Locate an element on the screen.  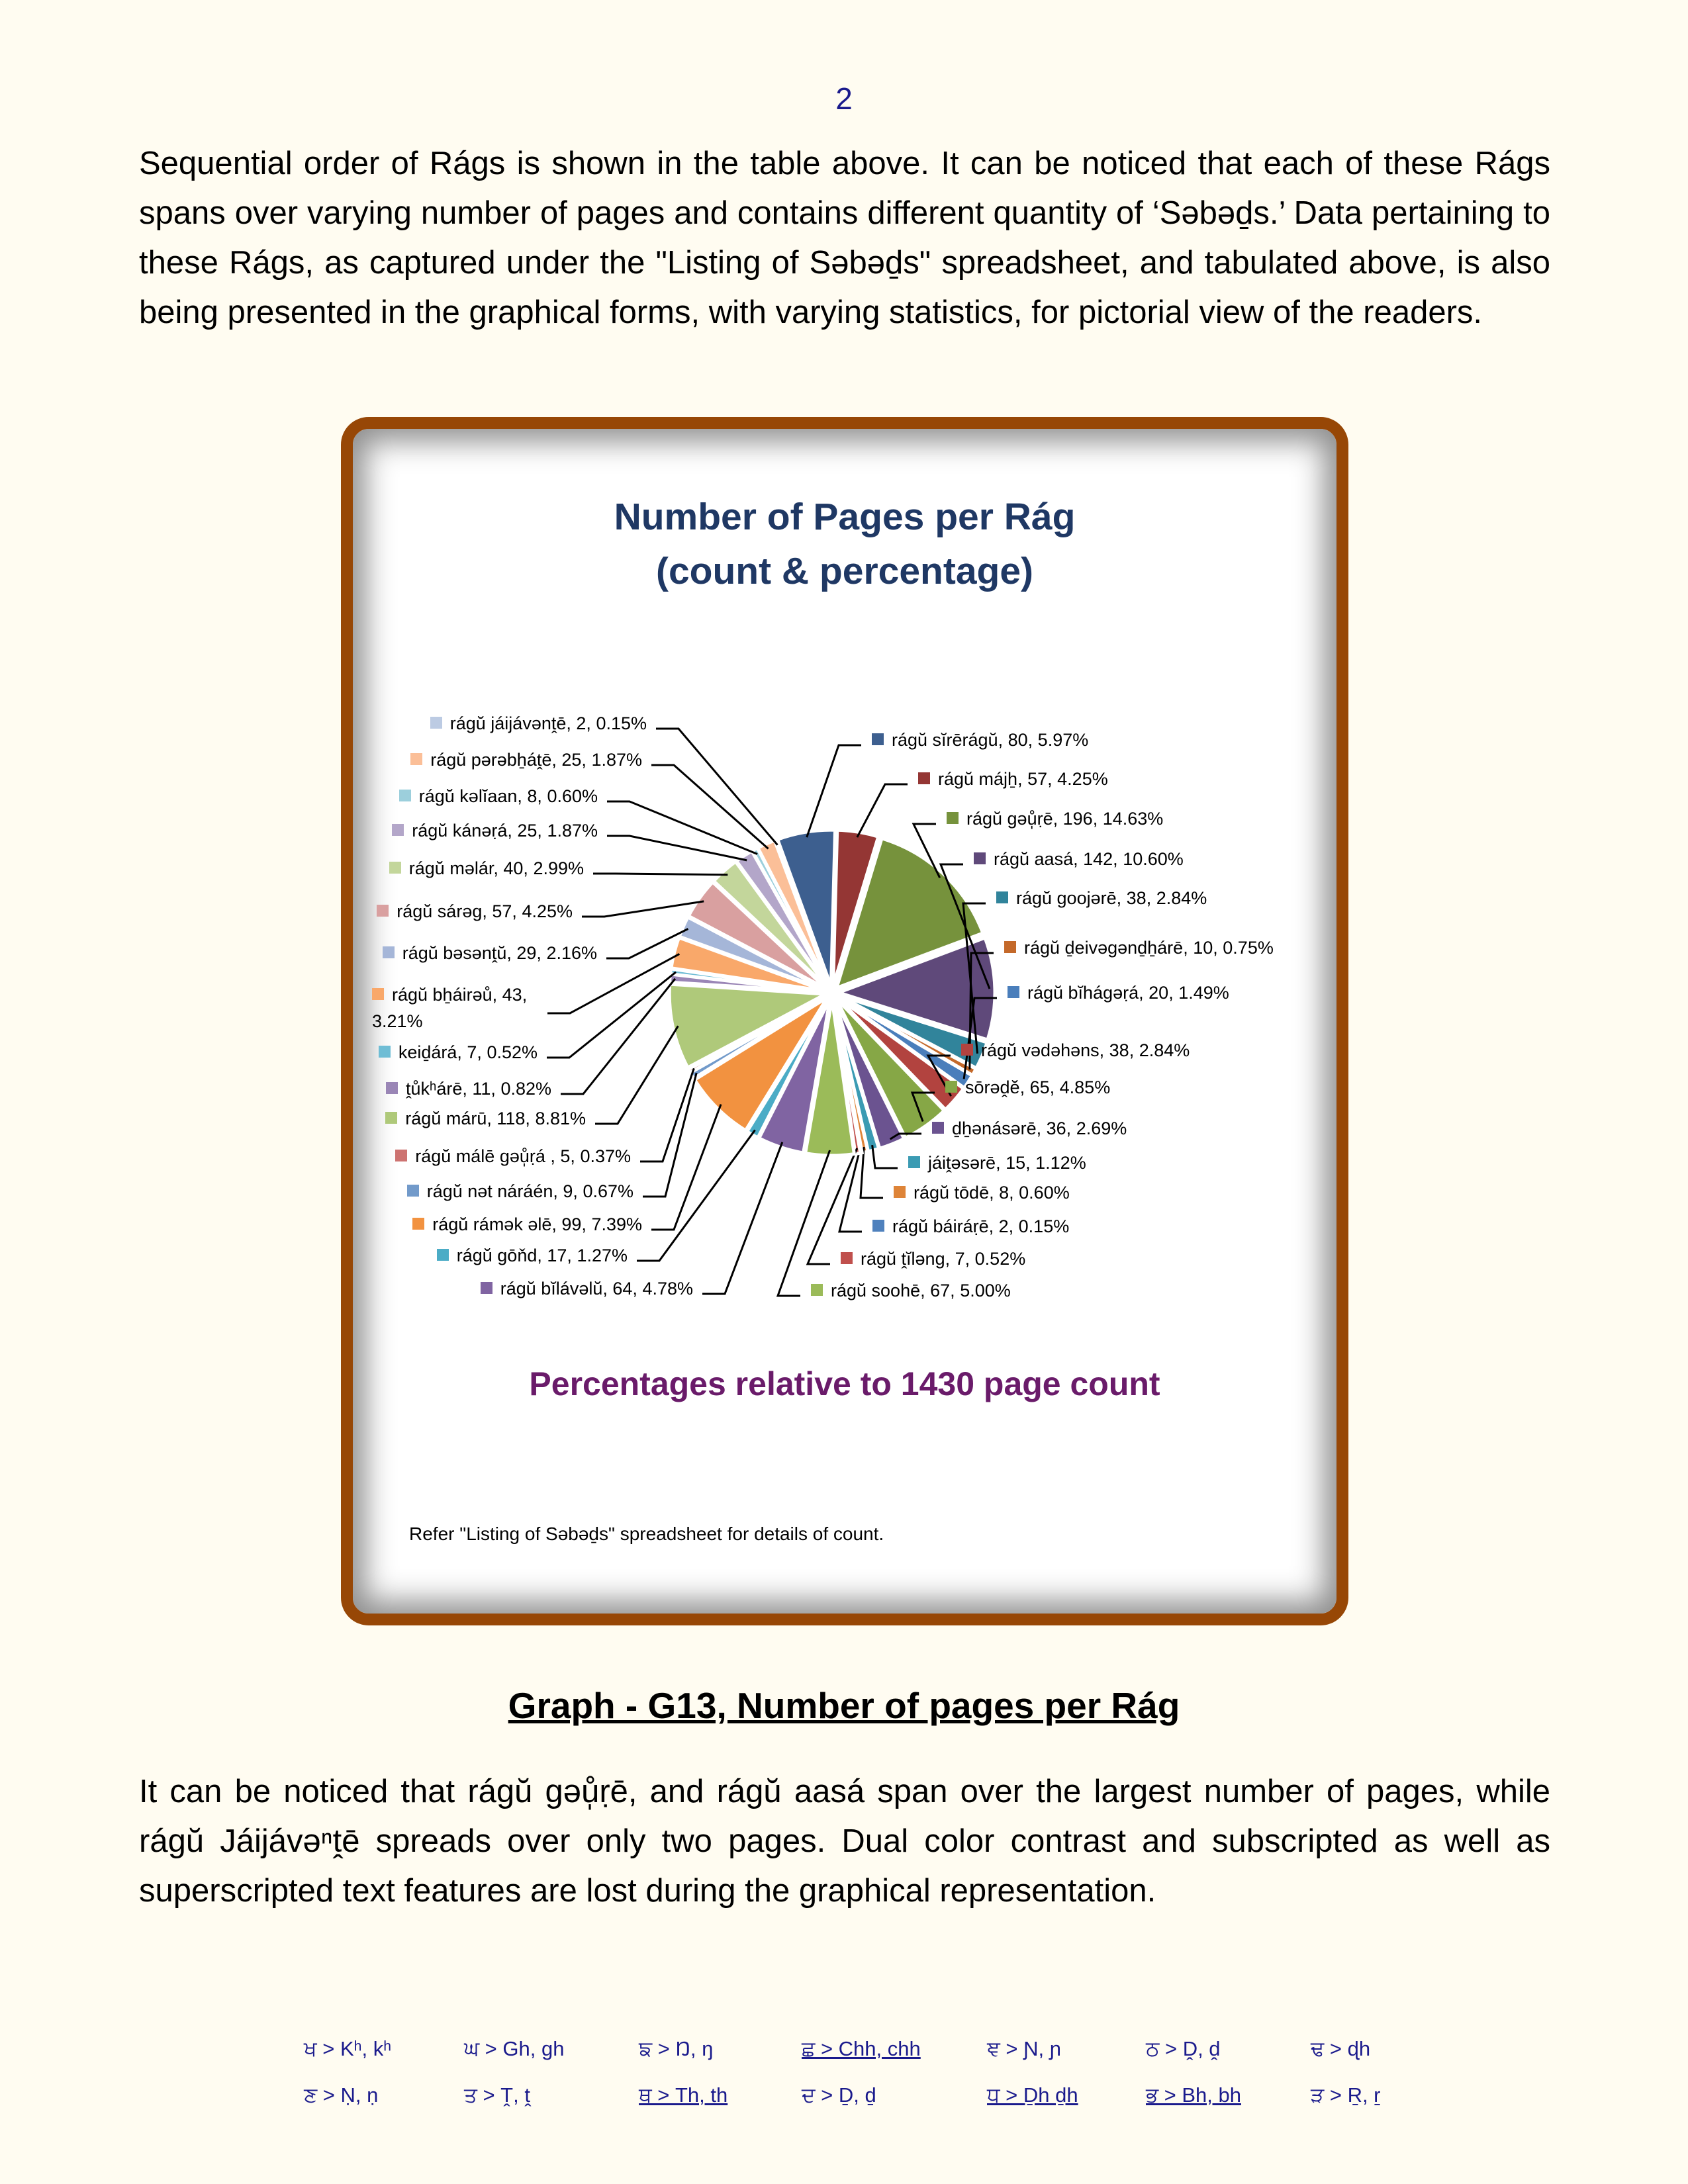
pie-data-label: rágŭ kəlĭaan, 8, 0.60% is located at coordinates (498, 796).